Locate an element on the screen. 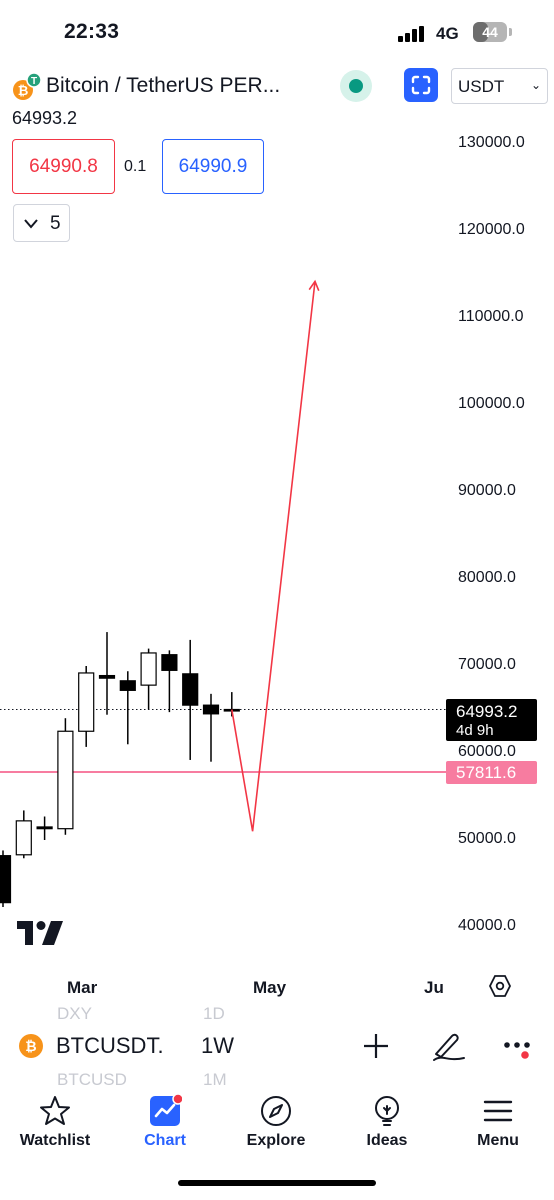 The image size is (554, 1200). nav-watchlist: Watchlist is located at coordinates (55, 1124).